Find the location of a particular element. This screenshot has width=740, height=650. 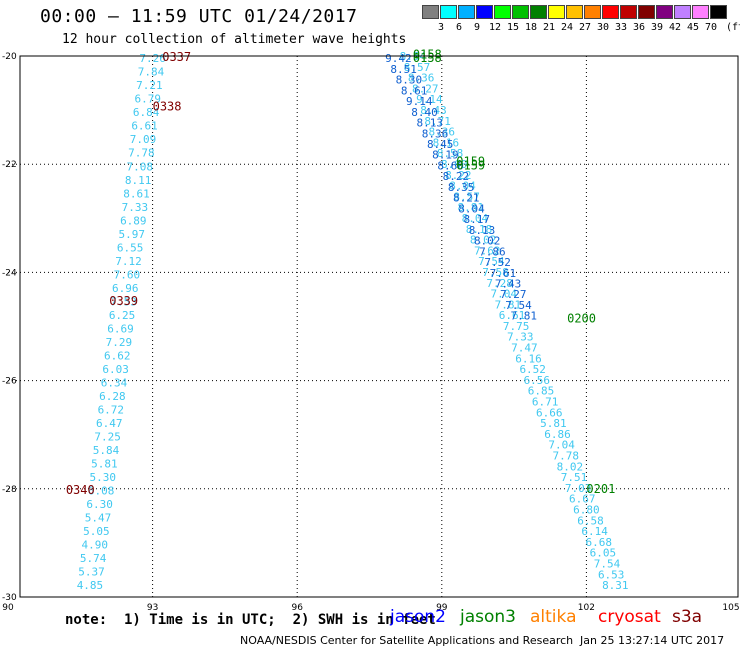

colorbar-label: 33 is located at coordinates (621, 27).